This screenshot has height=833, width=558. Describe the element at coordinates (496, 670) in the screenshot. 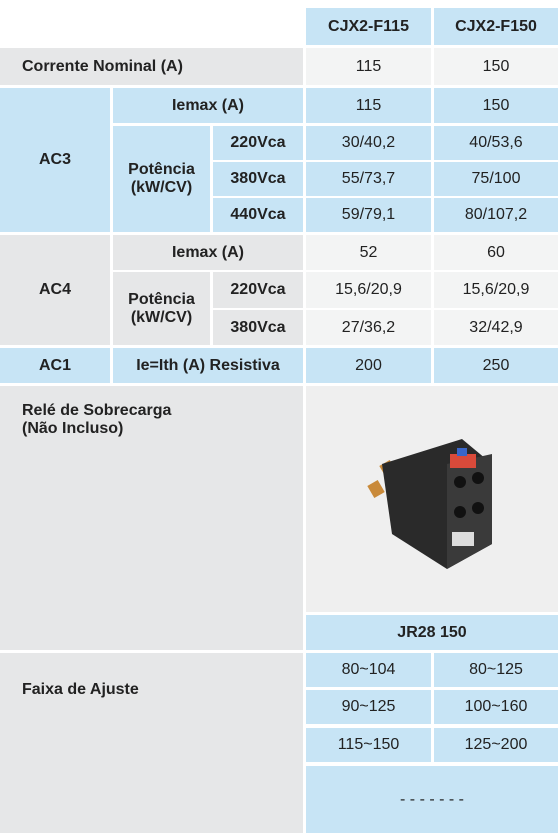

I see `value-cell: 80~125` at that location.